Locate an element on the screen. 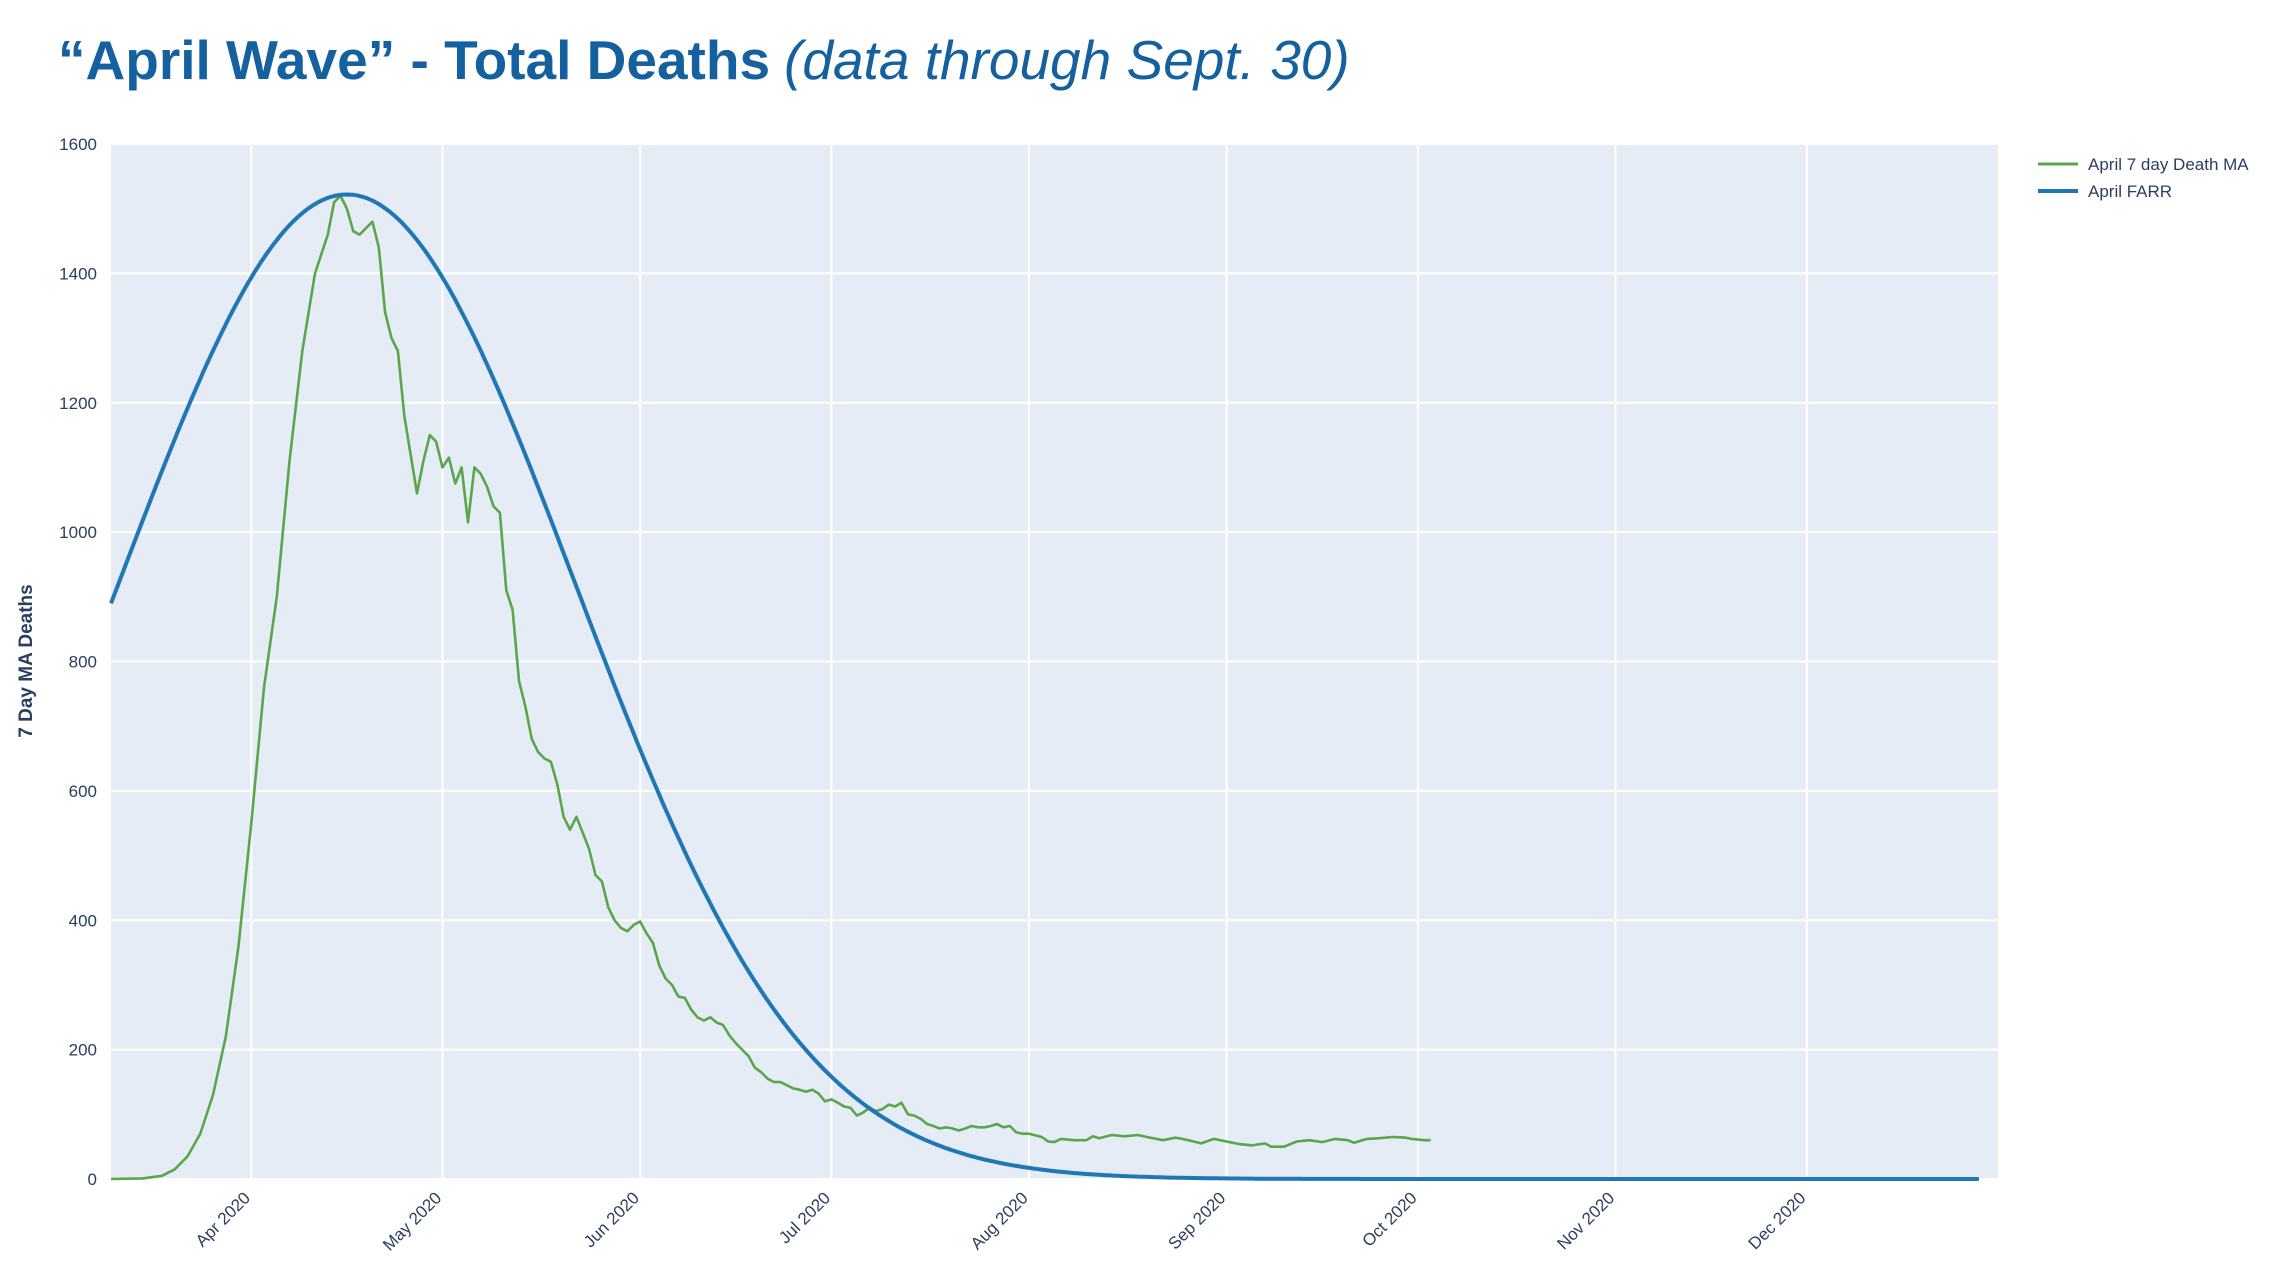  x-tick-label: Sep 2020 is located at coordinates (1197, 1220).